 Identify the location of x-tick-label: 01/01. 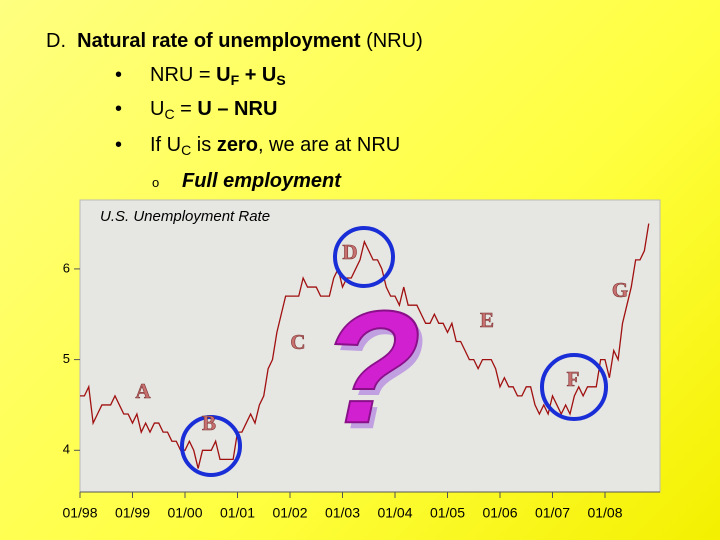
(237, 513).